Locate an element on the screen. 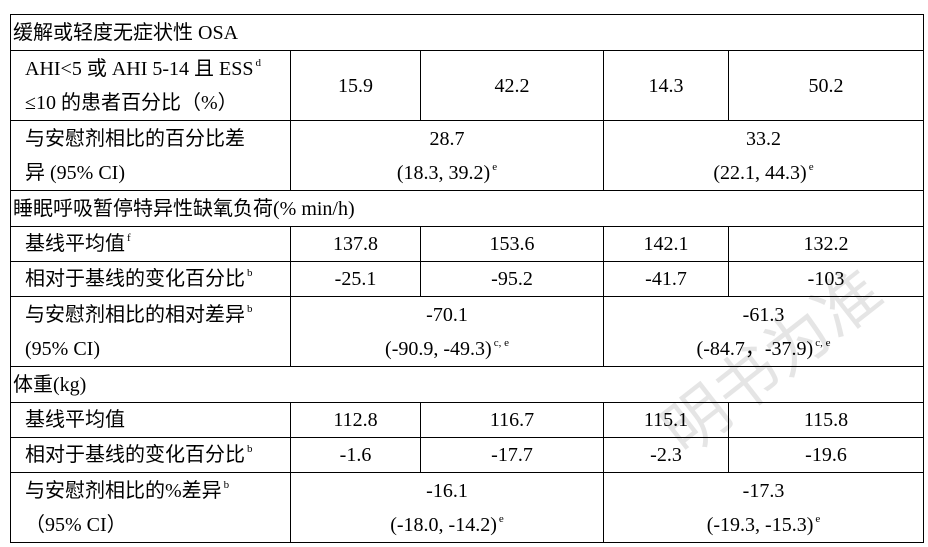 This screenshot has height=547, width=928. label-text: (95% CI) is located at coordinates (62, 348).